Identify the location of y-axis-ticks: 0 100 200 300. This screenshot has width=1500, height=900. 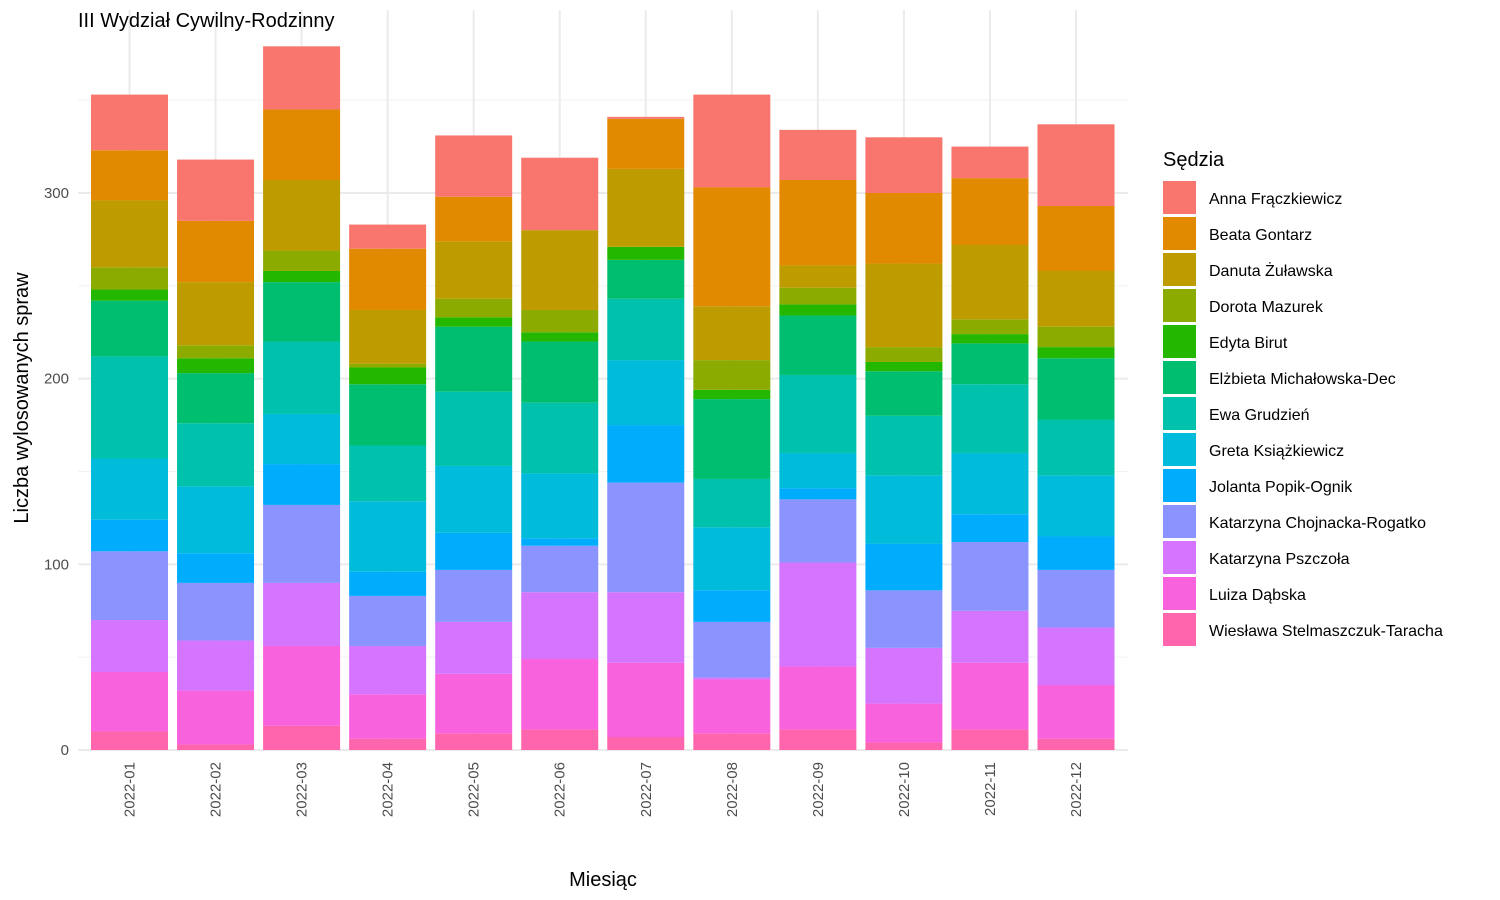
(56, 472).